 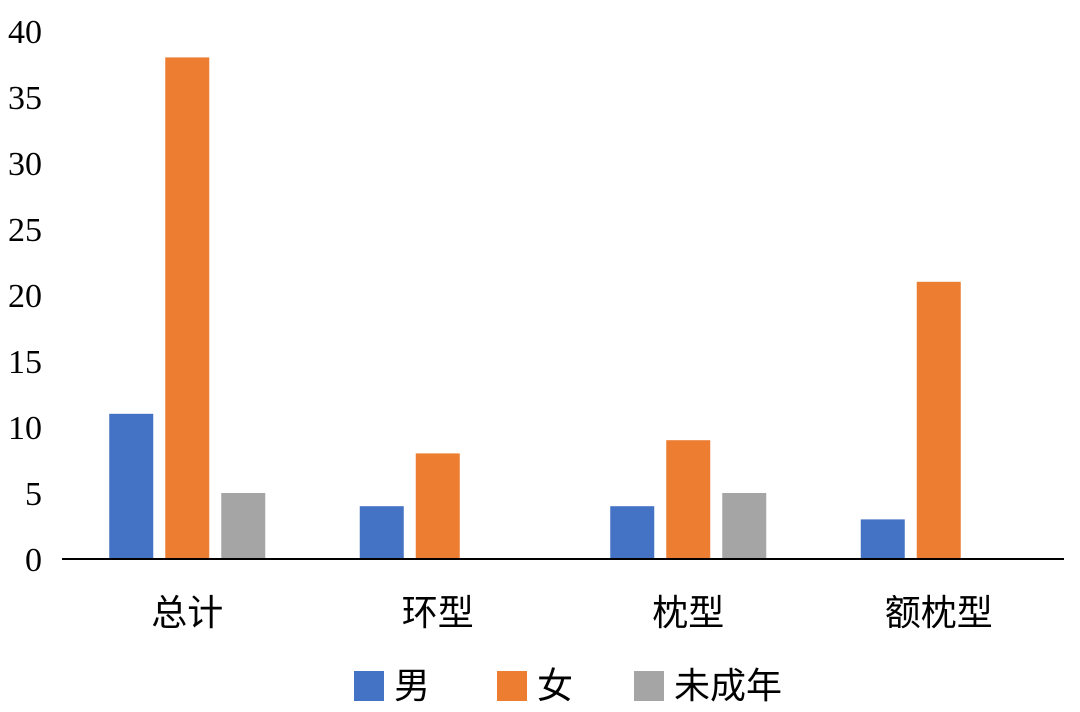 I want to click on category-labels: 总计 环型 枕型 额枕型, so click(x=572, y=613).